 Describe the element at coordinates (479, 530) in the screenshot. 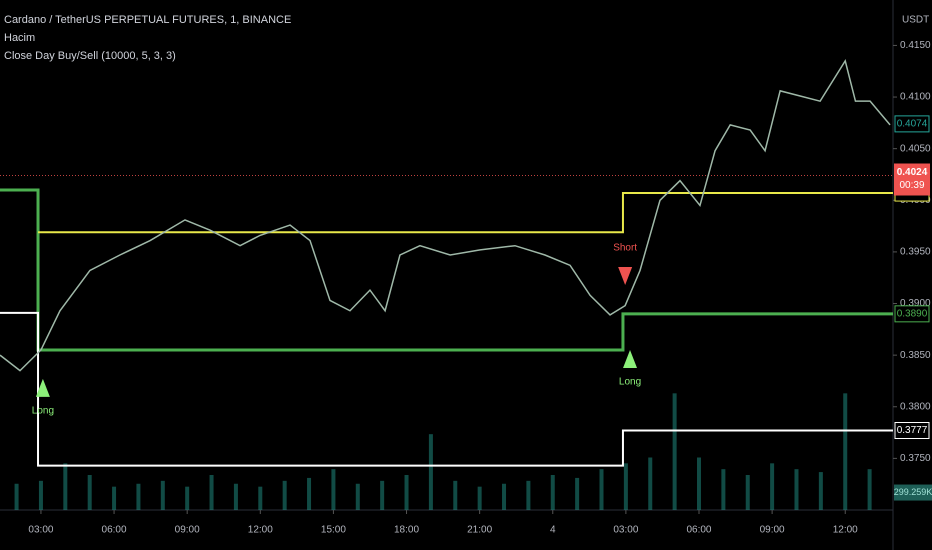

I see `x-tick-label: 21:00` at that location.